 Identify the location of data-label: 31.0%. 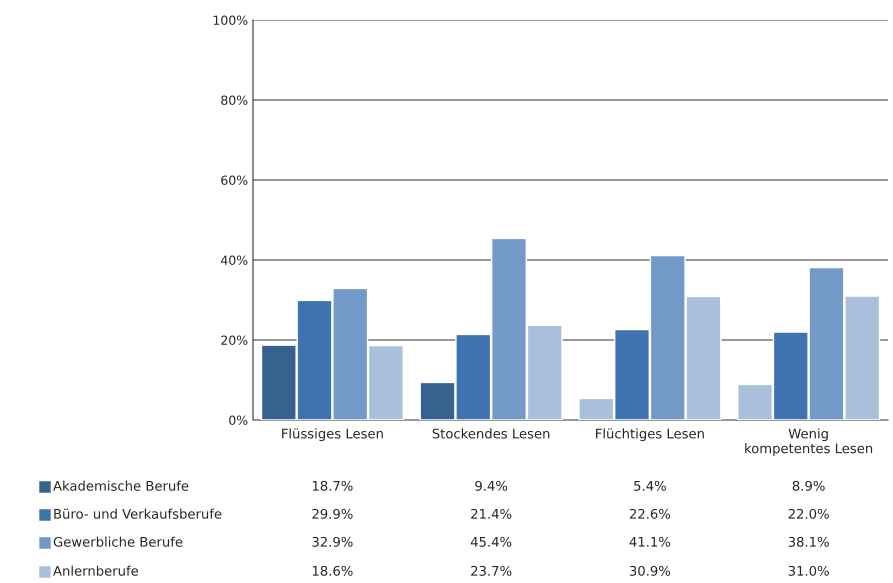
(808, 571).